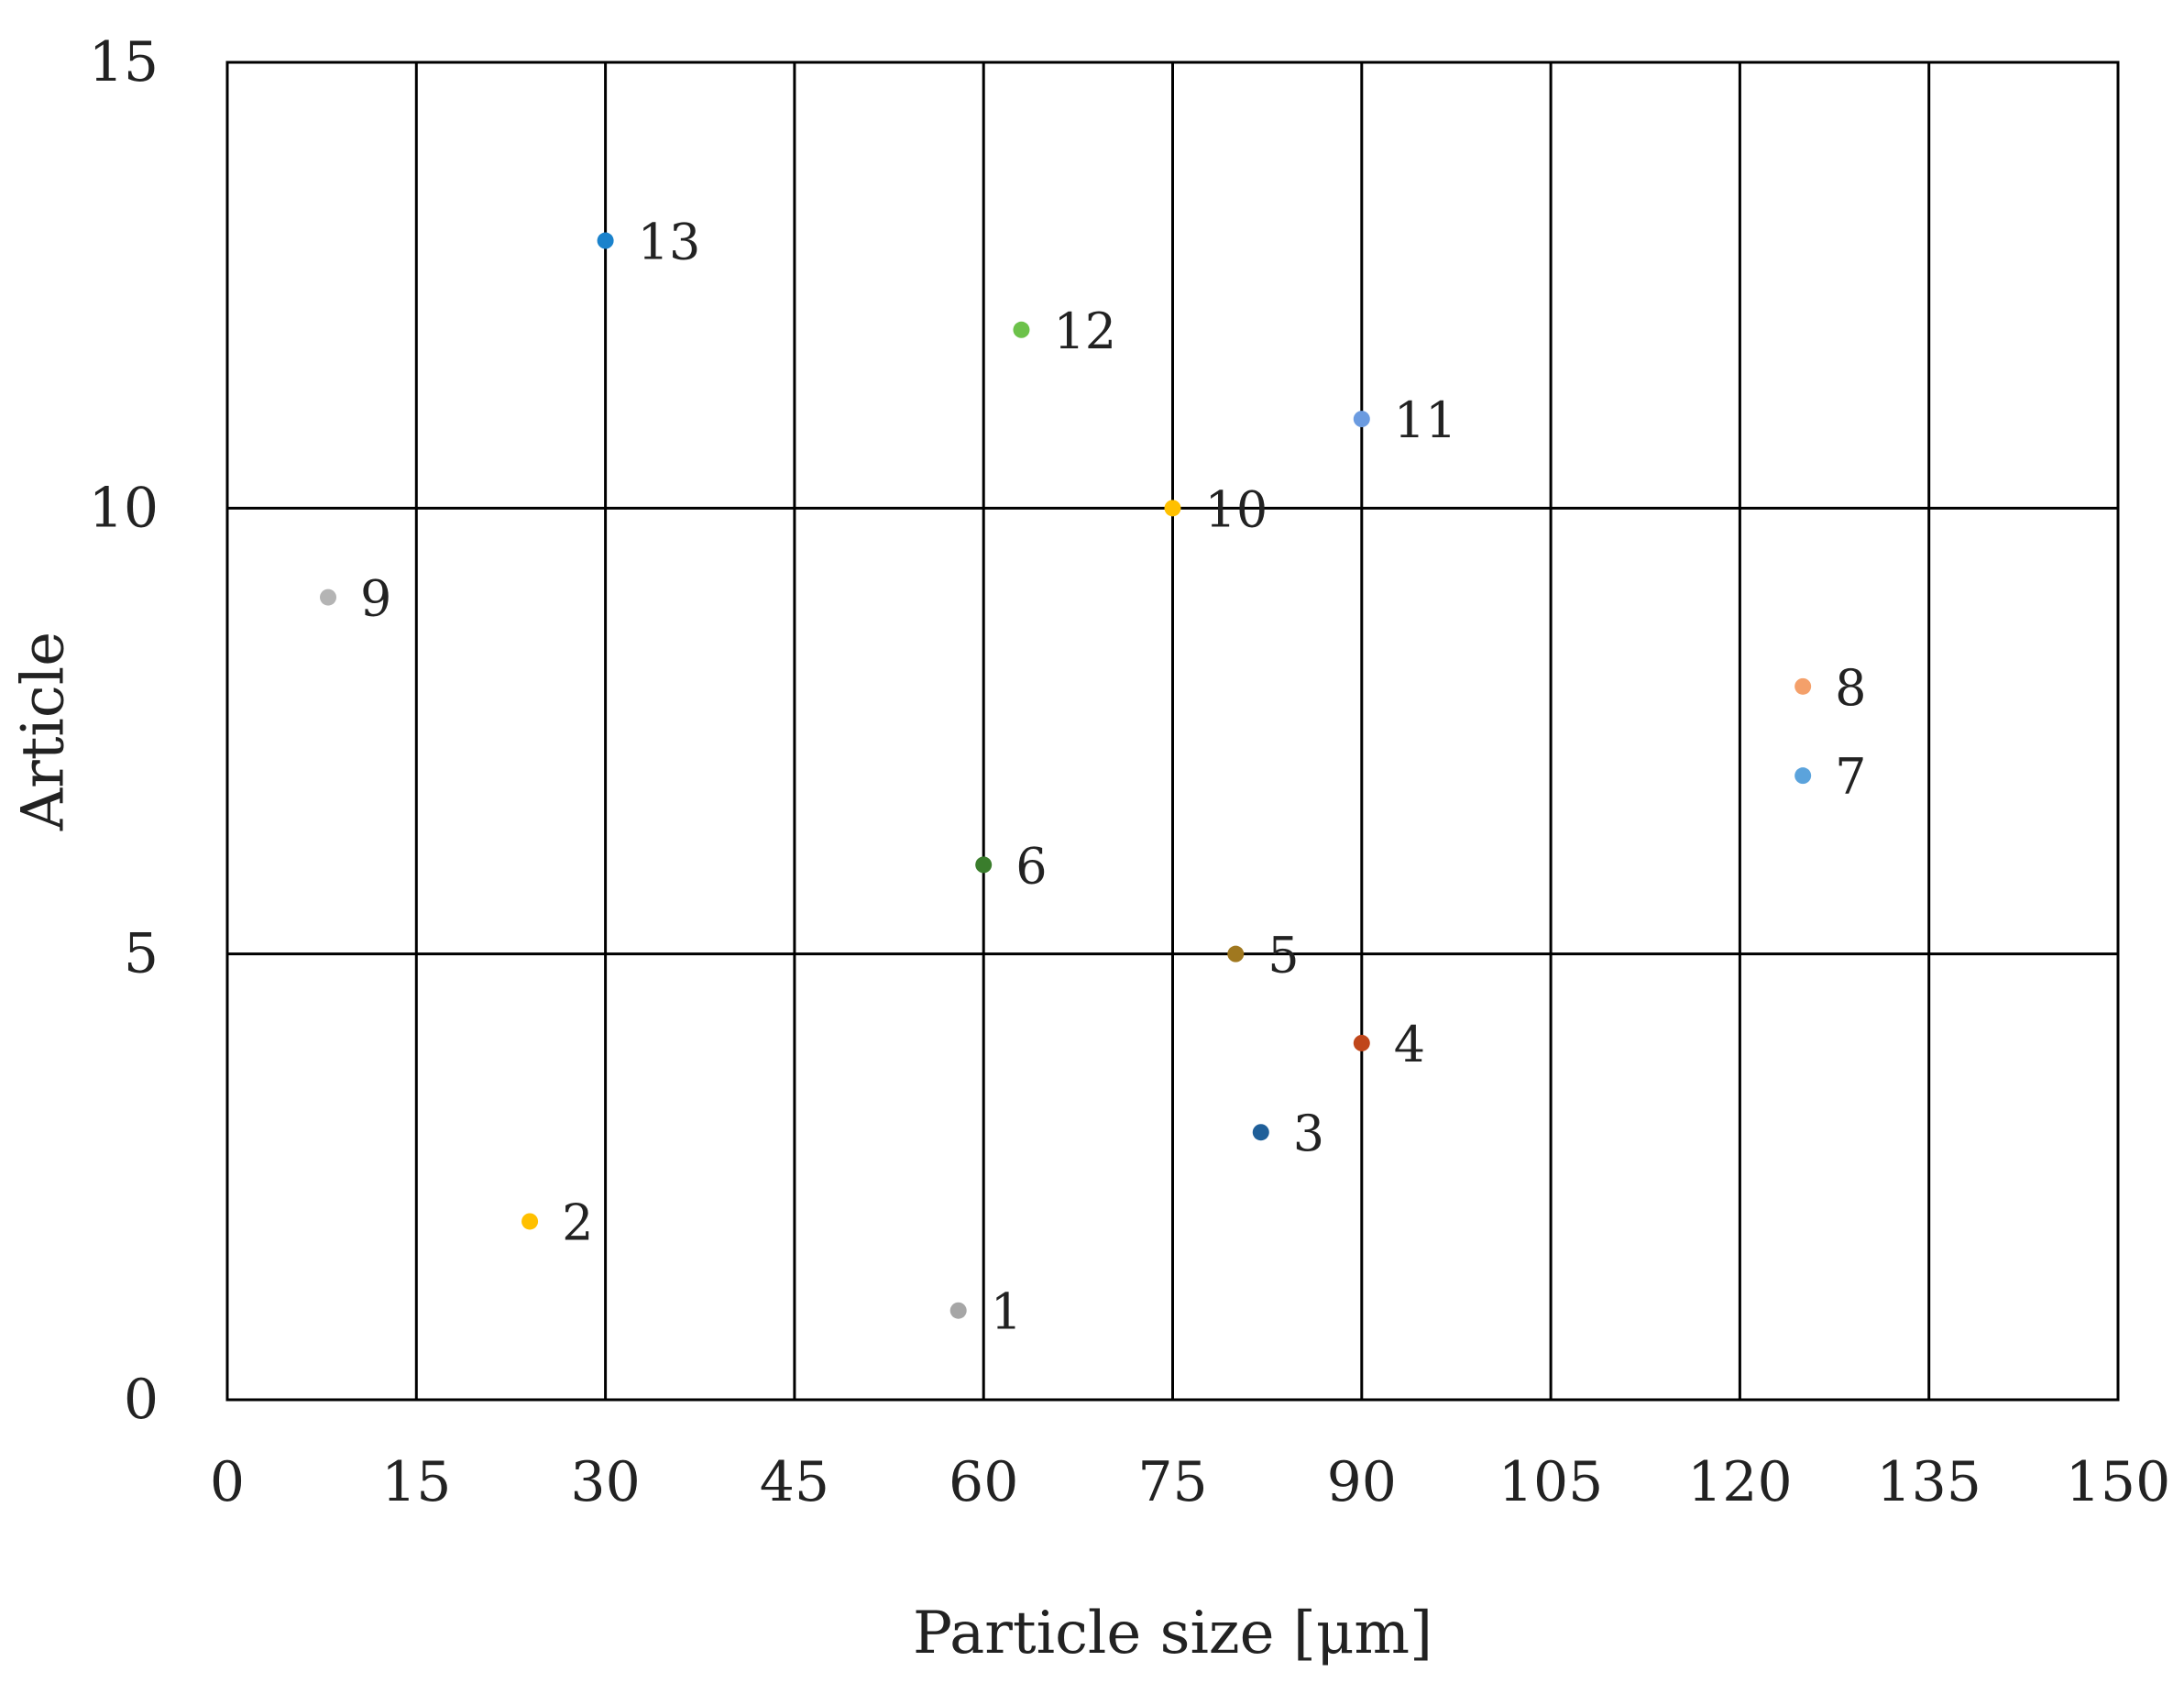  I want to click on x-tick-label: 30, so click(605, 1482).